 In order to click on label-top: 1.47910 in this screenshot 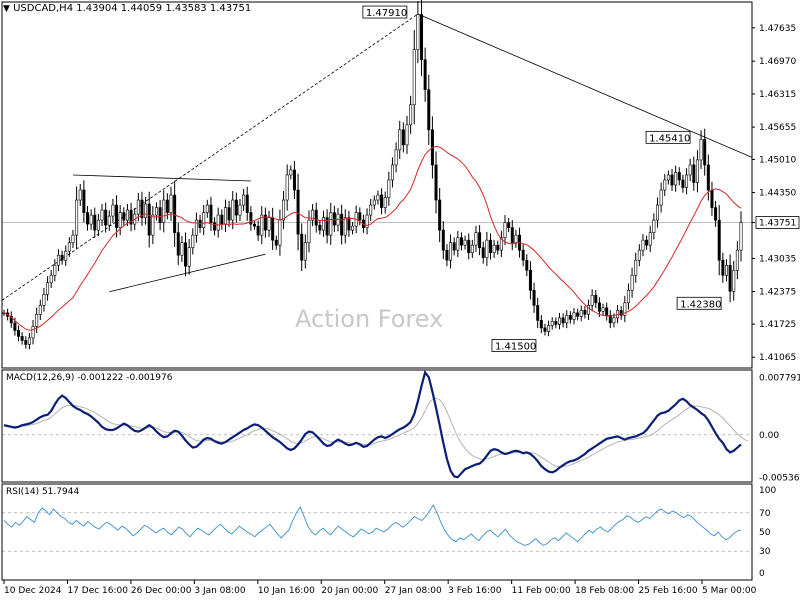, I will do `click(386, 13)`.